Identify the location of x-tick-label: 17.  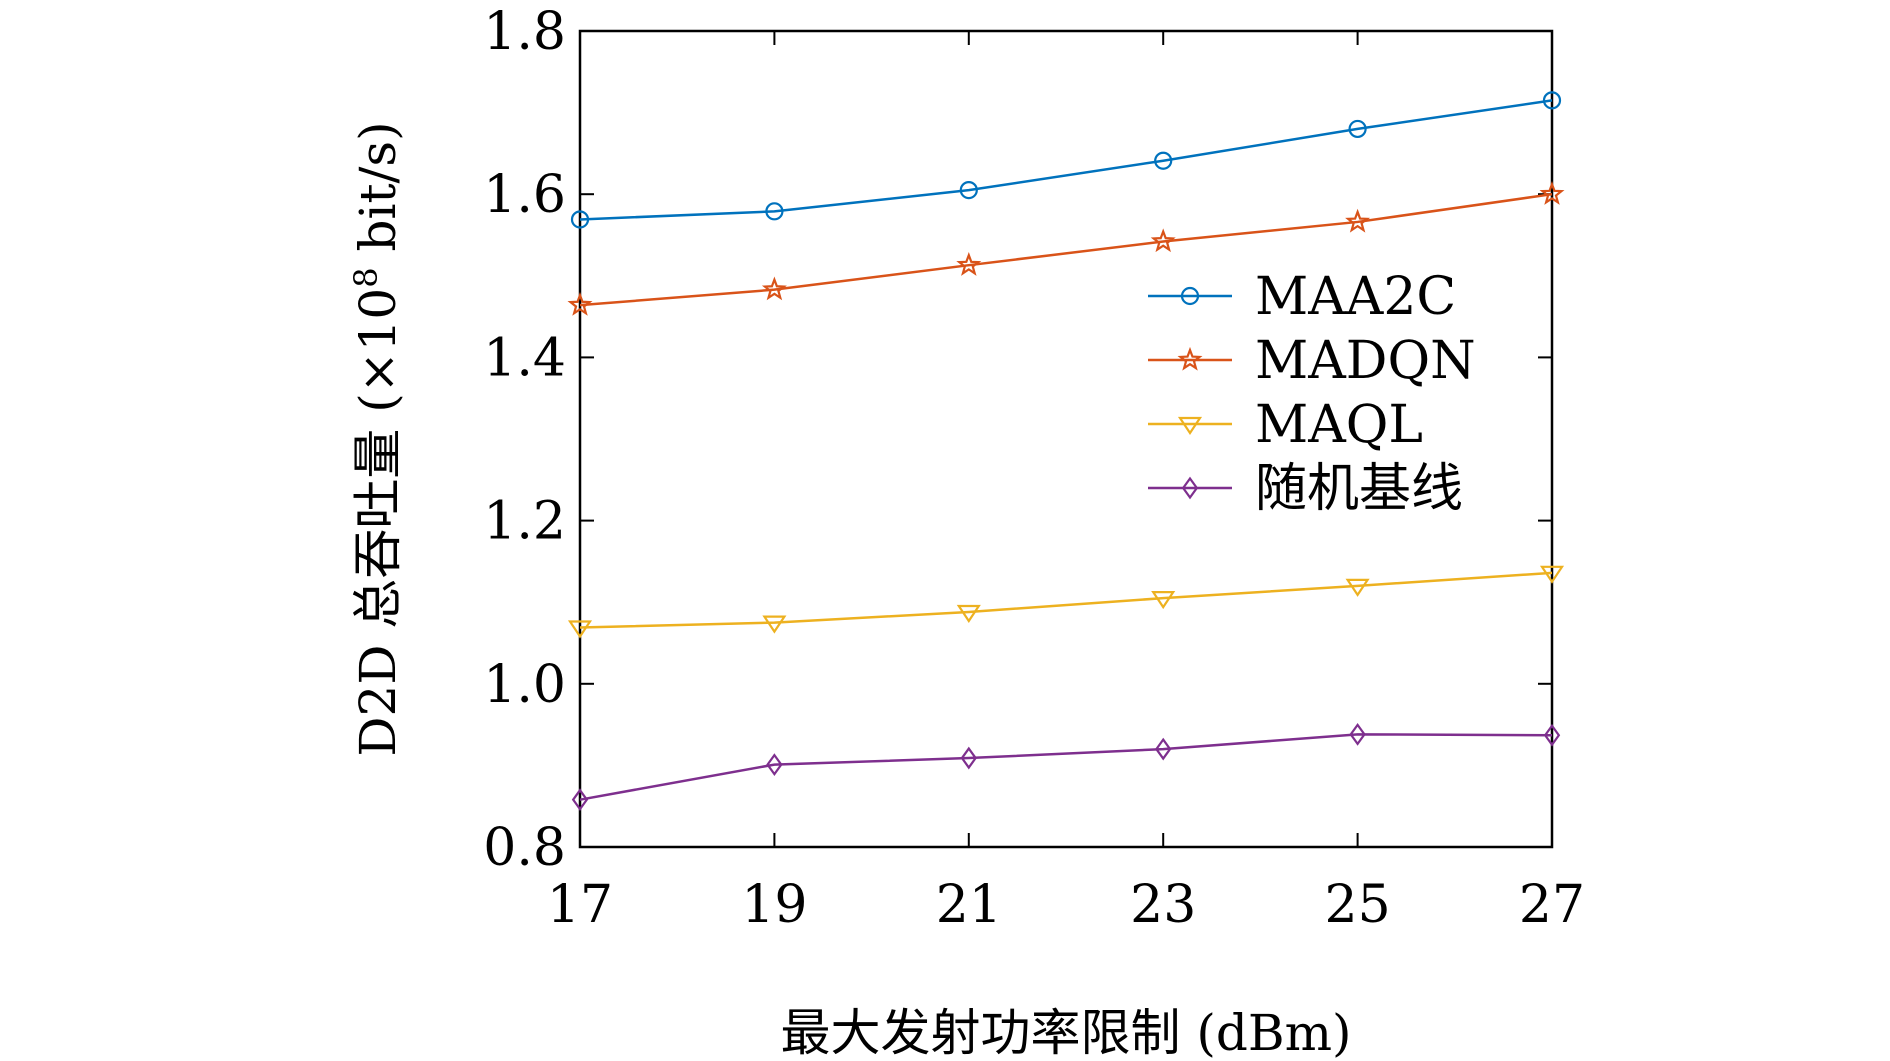
(580, 905).